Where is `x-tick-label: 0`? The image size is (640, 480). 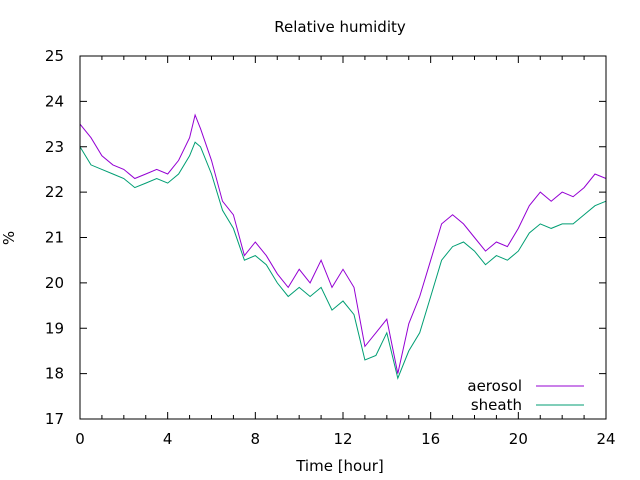 x-tick-label: 0 is located at coordinates (80, 439).